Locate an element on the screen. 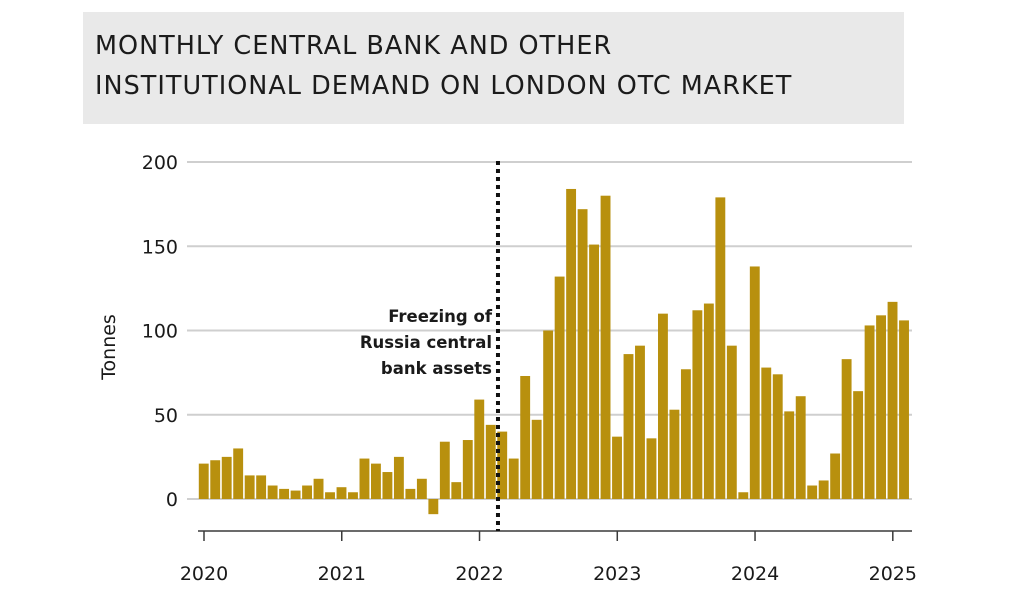 The image size is (1024, 607). x-tick-label: 2023 is located at coordinates (617, 574).